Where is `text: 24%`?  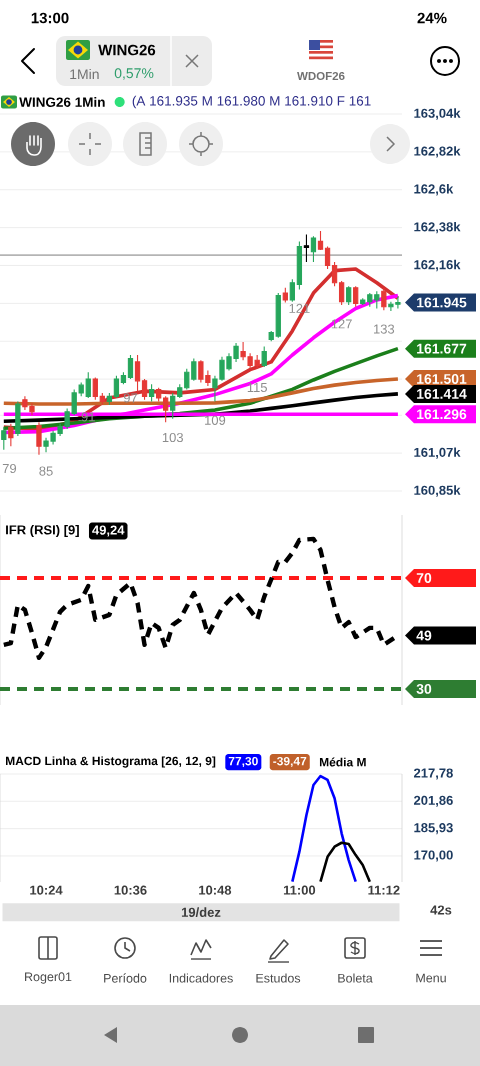
text: 24% is located at coordinates (432, 18).